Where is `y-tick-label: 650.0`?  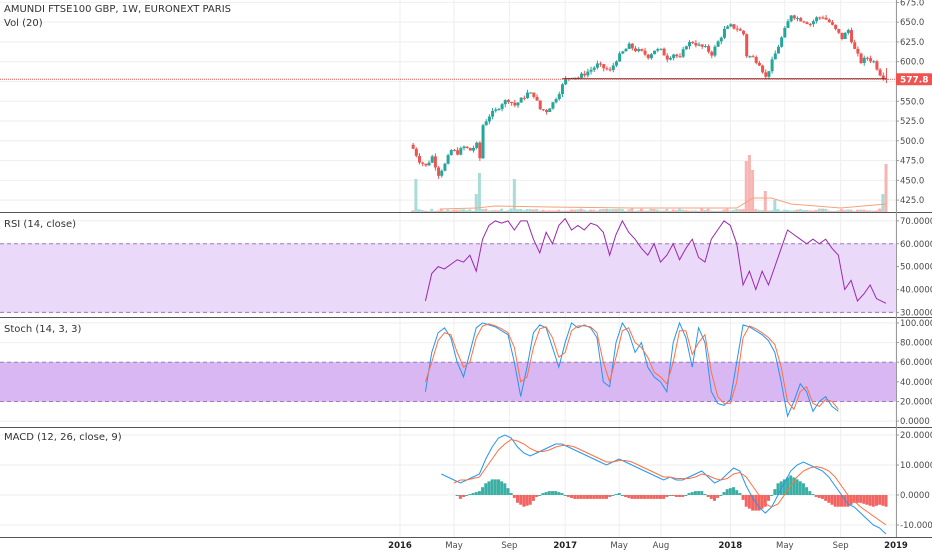
y-tick-label: 650.0 is located at coordinates (912, 23).